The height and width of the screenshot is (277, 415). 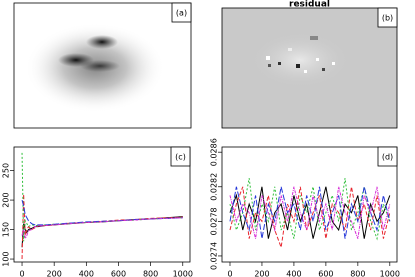 What do you see at coordinates (6, 199) in the screenshot?
I see `y-tick-label: 200` at bounding box center [6, 199].